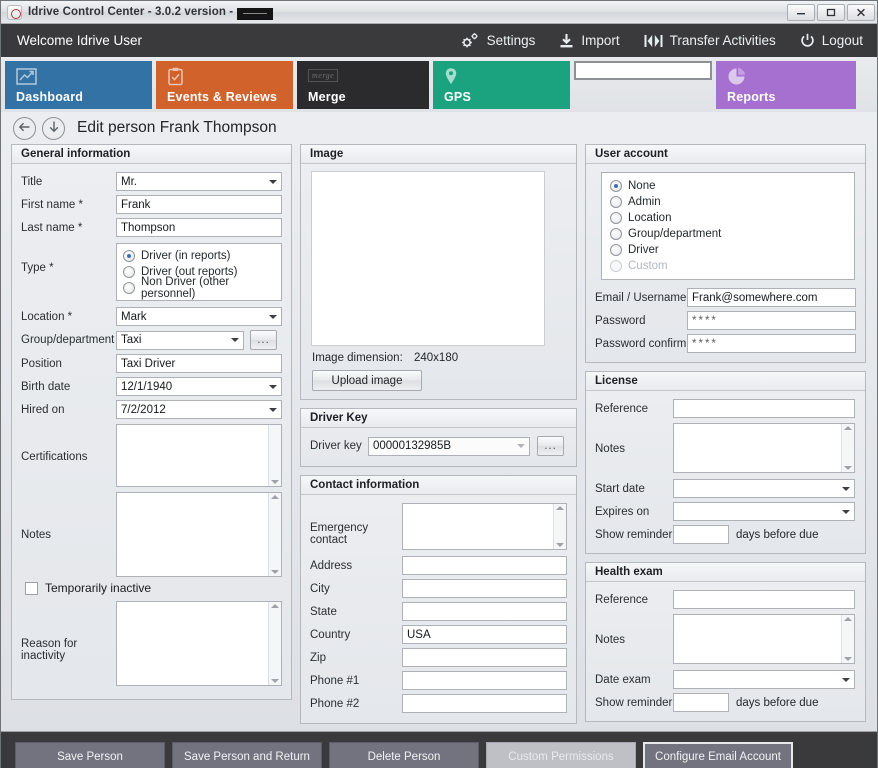 Image resolution: width=878 pixels, height=768 pixels. Describe the element at coordinates (199, 227) in the screenshot. I see `last-name-input: Thompson` at that location.